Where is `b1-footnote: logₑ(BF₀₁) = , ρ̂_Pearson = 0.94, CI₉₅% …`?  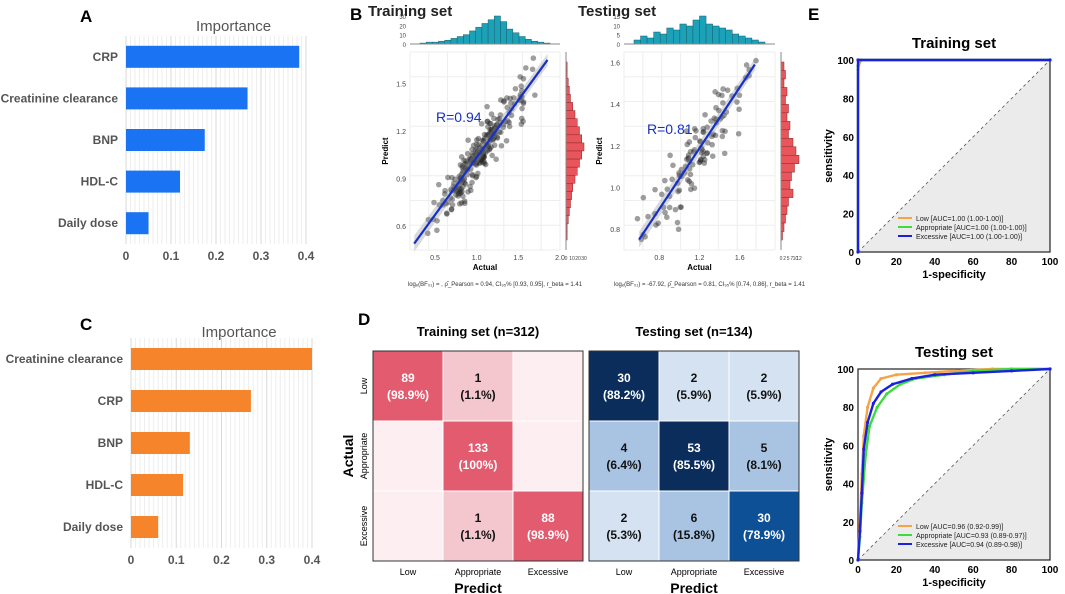
b1-footnote: logₑ(BF₀₁) = , ρ̂_Pearson = 0.94, CI₉₅% … is located at coordinates (495, 285).